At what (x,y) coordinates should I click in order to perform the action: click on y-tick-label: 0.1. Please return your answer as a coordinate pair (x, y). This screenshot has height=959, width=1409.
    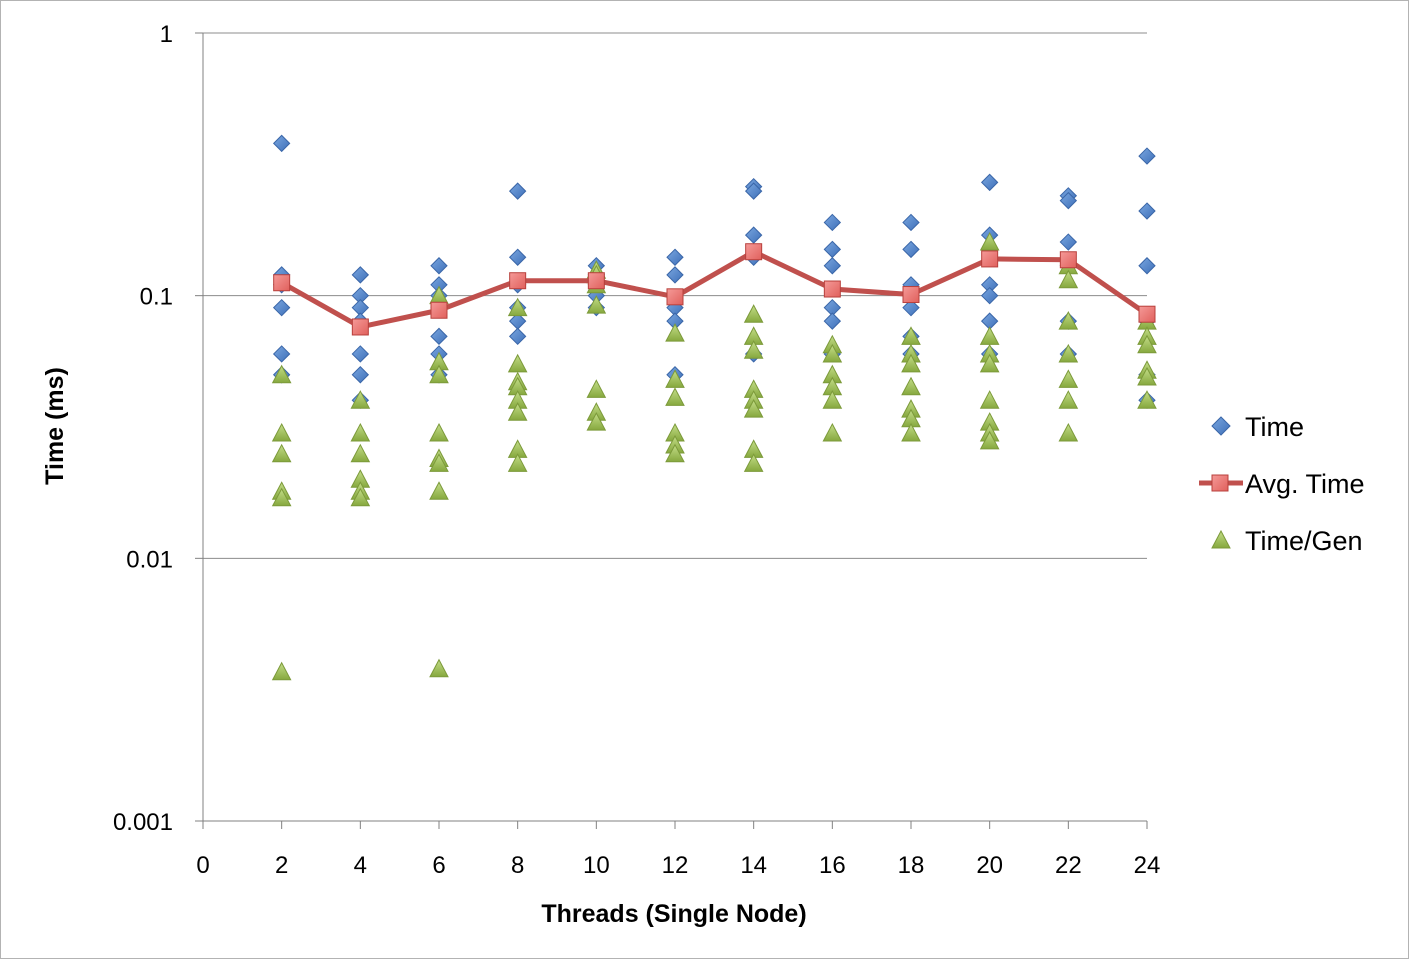
    Looking at the image, I should click on (156, 297).